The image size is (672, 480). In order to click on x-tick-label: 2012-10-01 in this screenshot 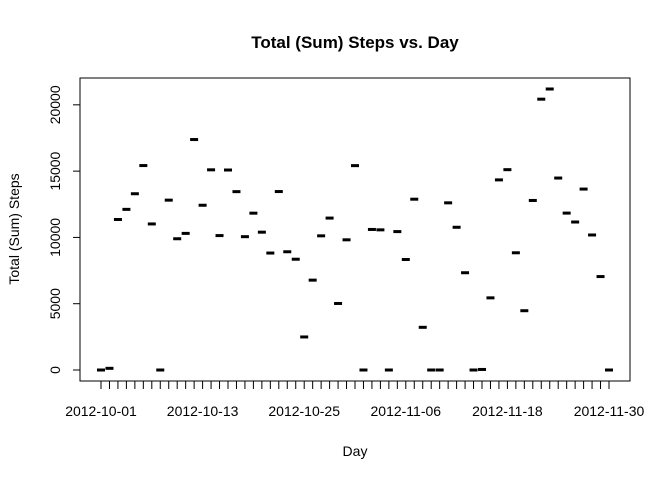, I will do `click(101, 411)`.